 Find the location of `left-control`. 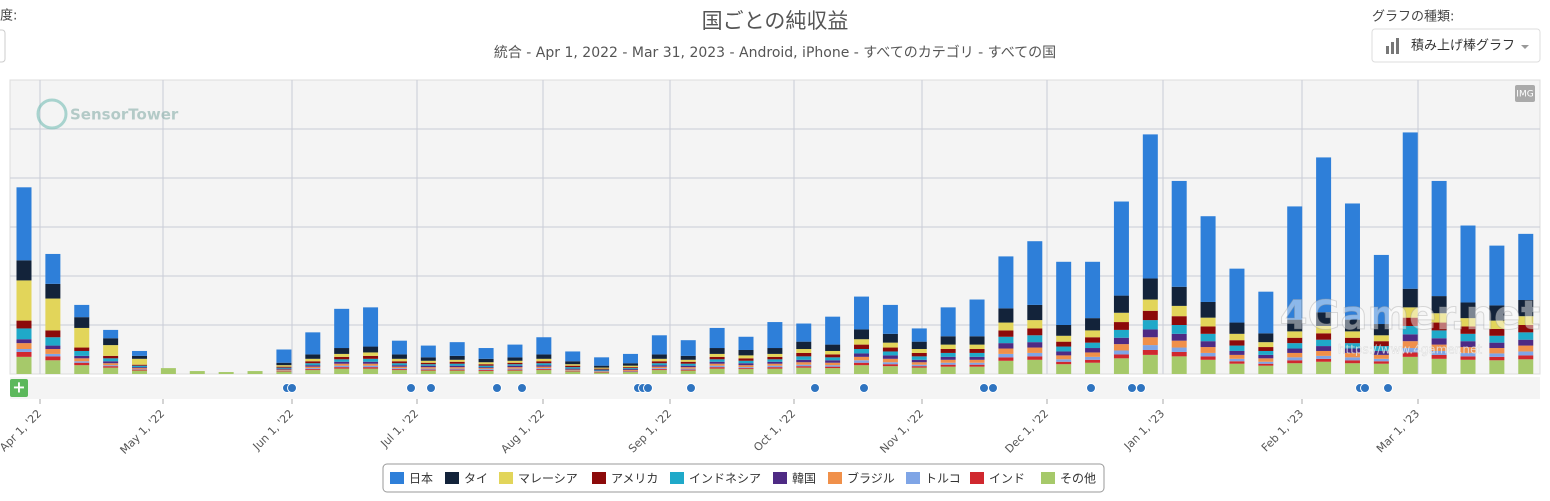

left-control is located at coordinates (3, 46).